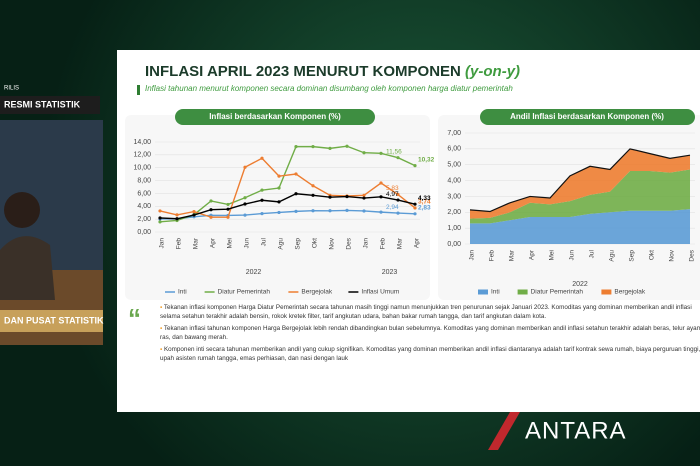 The height and width of the screenshot is (466, 700). Describe the element at coordinates (390, 272) in the screenshot. I see `x-group-label: 2023` at that location.